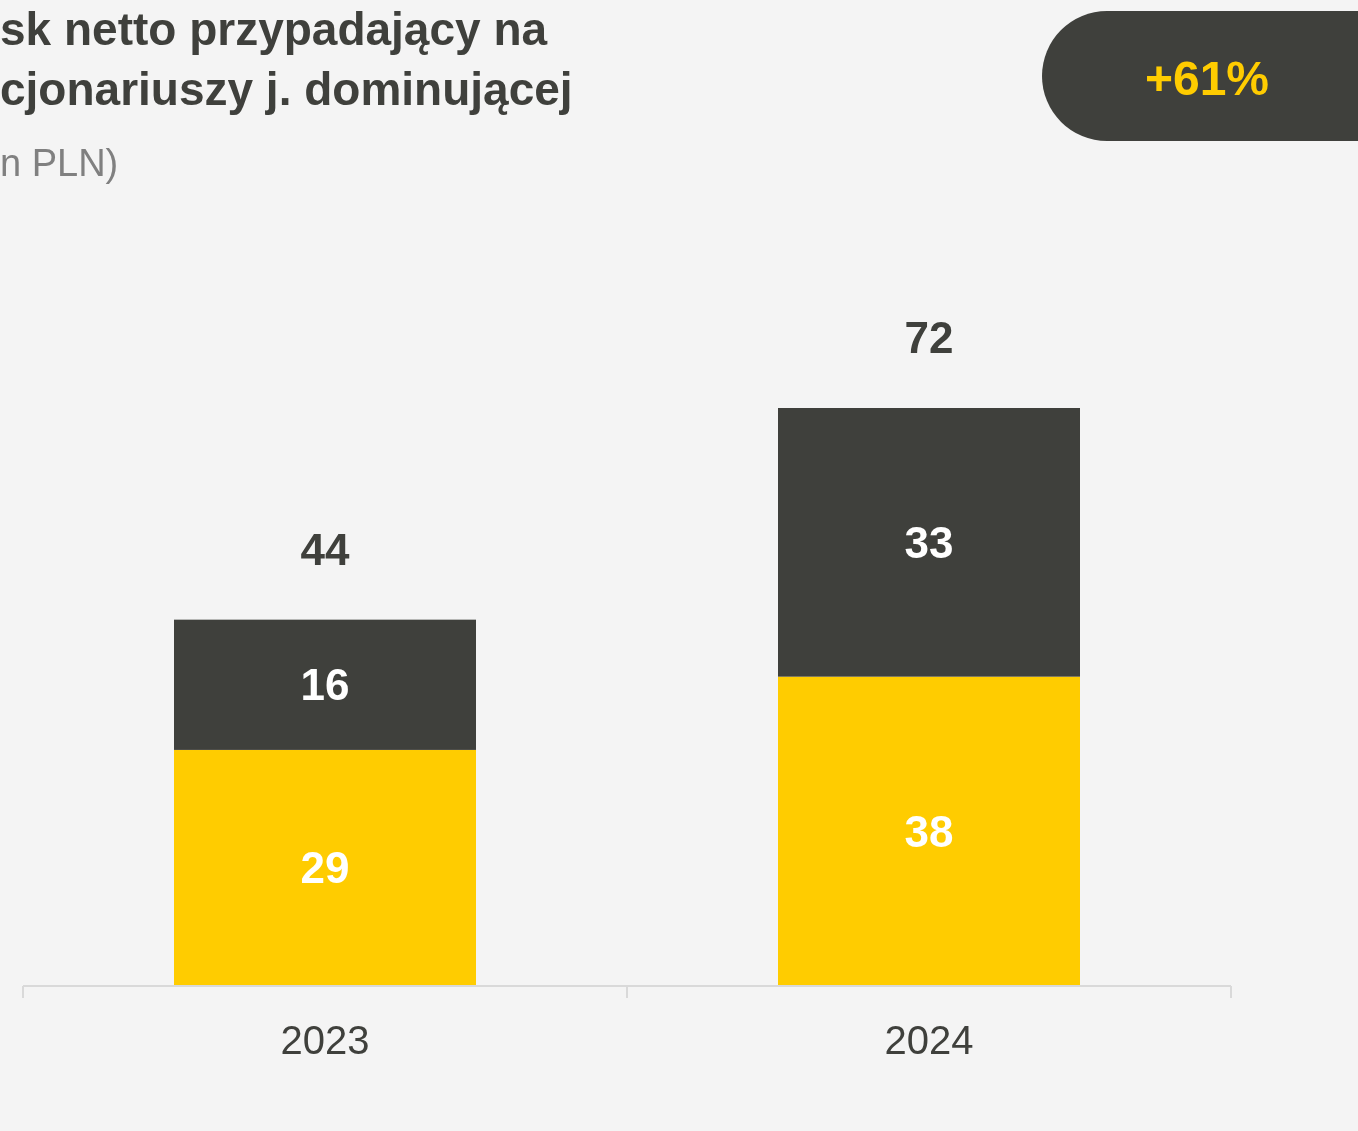 This screenshot has height=1131, width=1358. What do you see at coordinates (929, 1040) in the screenshot?
I see `x-tick-label: 2024` at bounding box center [929, 1040].